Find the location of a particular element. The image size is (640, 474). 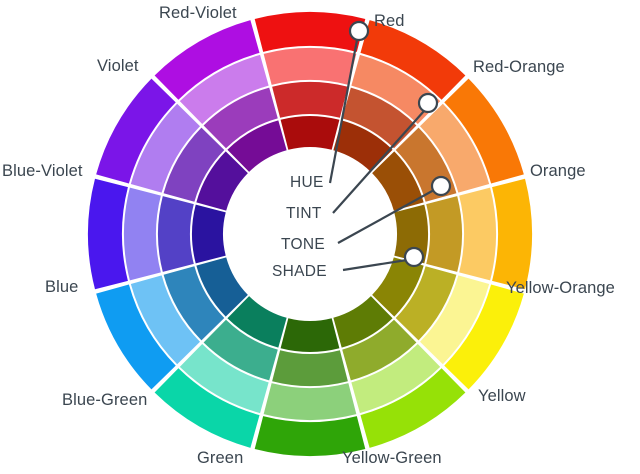

callout-hue-dot is located at coordinates (359, 31).